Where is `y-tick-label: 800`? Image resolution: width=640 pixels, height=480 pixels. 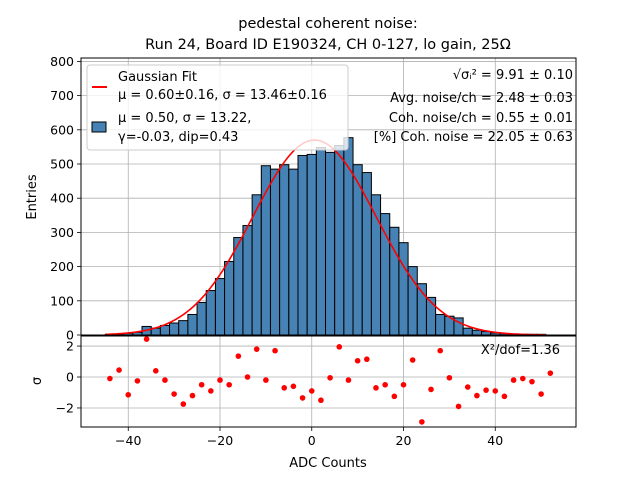
y-tick-label: 800 is located at coordinates (62, 61).